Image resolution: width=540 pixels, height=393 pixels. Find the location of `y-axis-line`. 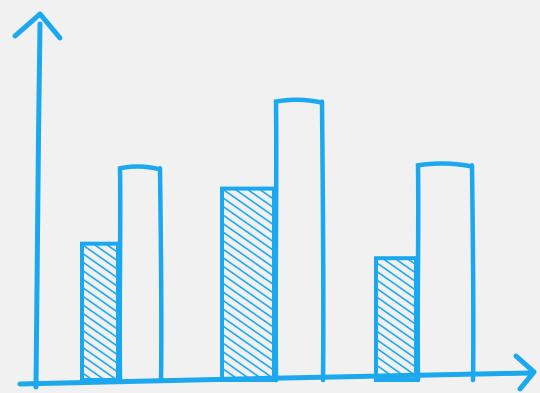

y-axis-line is located at coordinates (38, 205).